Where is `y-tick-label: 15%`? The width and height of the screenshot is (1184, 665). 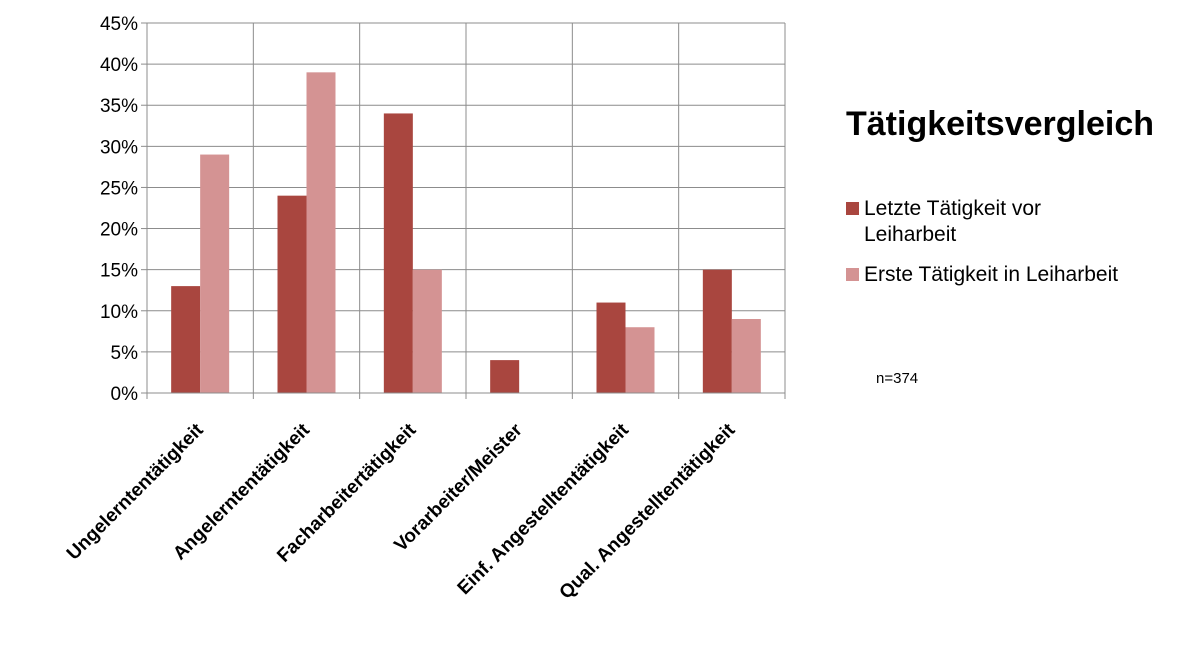 y-tick-label: 15% is located at coordinates (119, 271).